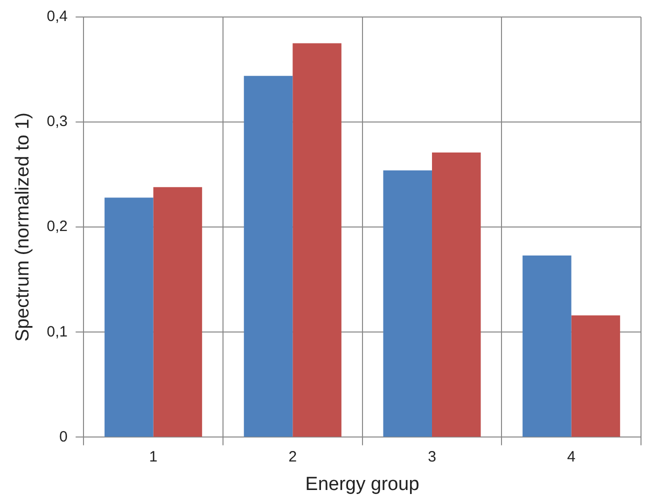  I want to click on y-tick-label: 0,2, so click(57, 227).